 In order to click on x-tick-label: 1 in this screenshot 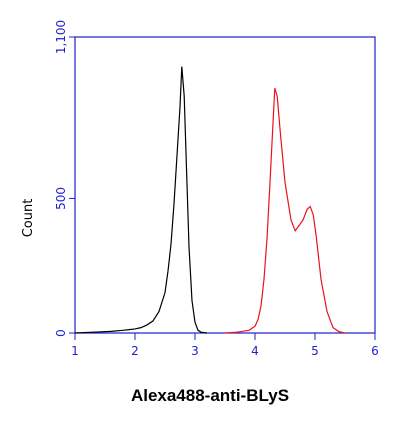, I will do `click(75, 351)`.